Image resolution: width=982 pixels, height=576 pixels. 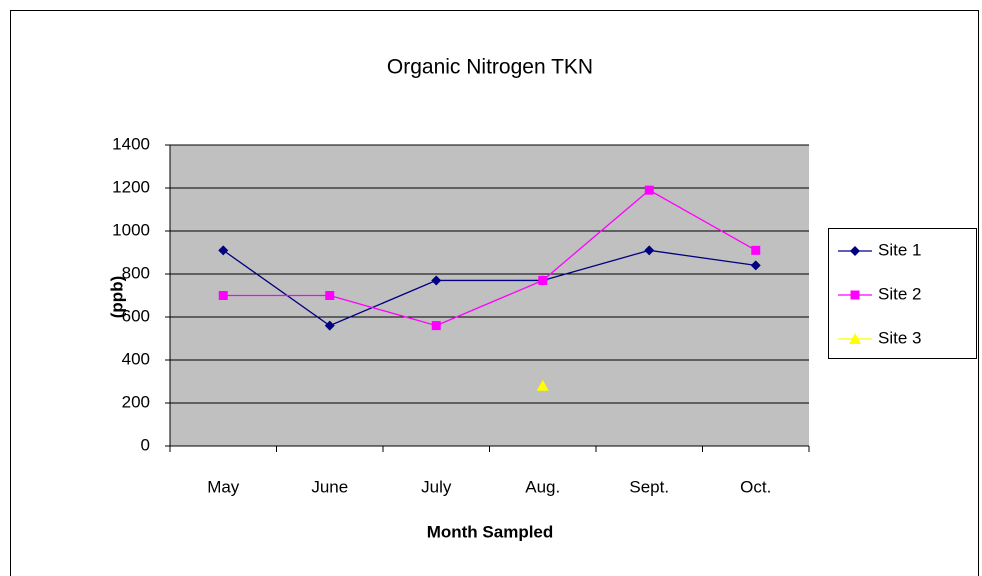 What do you see at coordinates (649, 486) in the screenshot?
I see `x-tick-label: Sept.` at bounding box center [649, 486].